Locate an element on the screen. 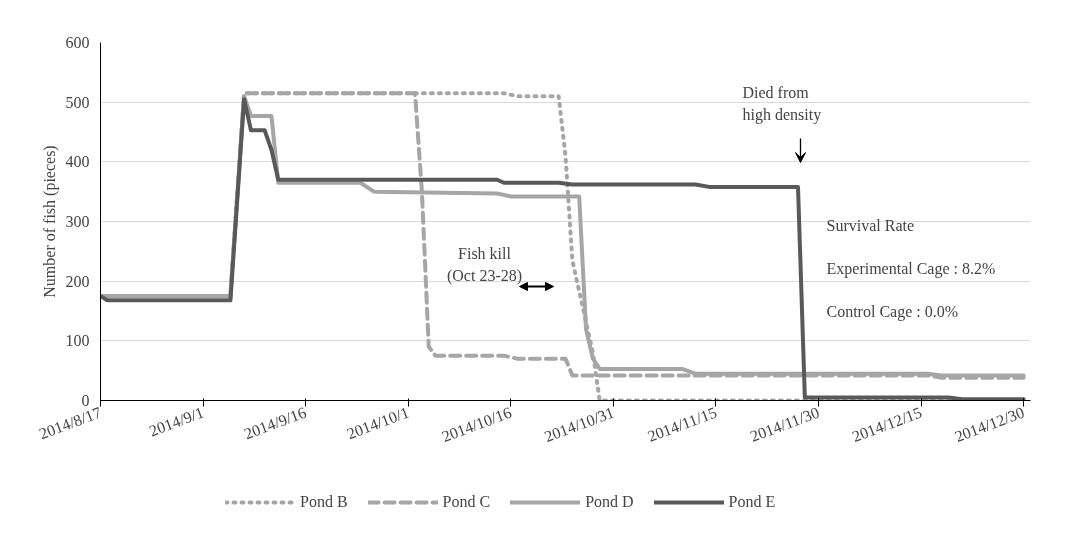 This screenshot has width=1085, height=533. legend-label: Pond E is located at coordinates (752, 502).